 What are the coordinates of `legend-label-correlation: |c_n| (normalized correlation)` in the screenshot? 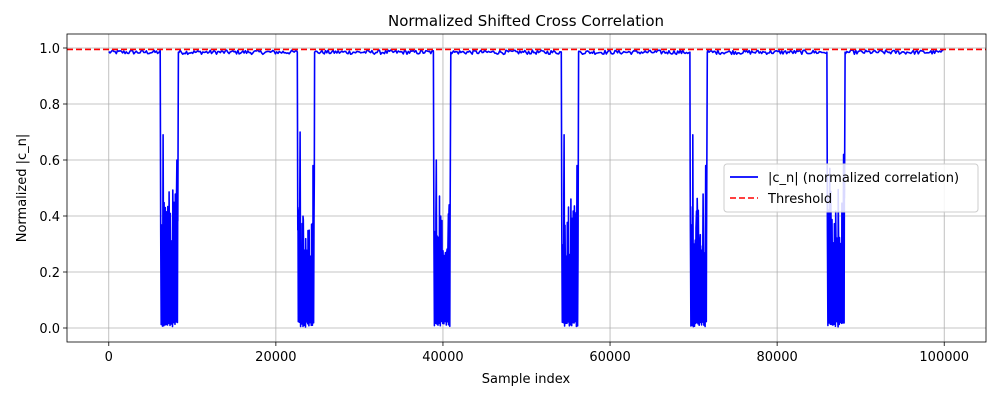 It's located at (863, 178).